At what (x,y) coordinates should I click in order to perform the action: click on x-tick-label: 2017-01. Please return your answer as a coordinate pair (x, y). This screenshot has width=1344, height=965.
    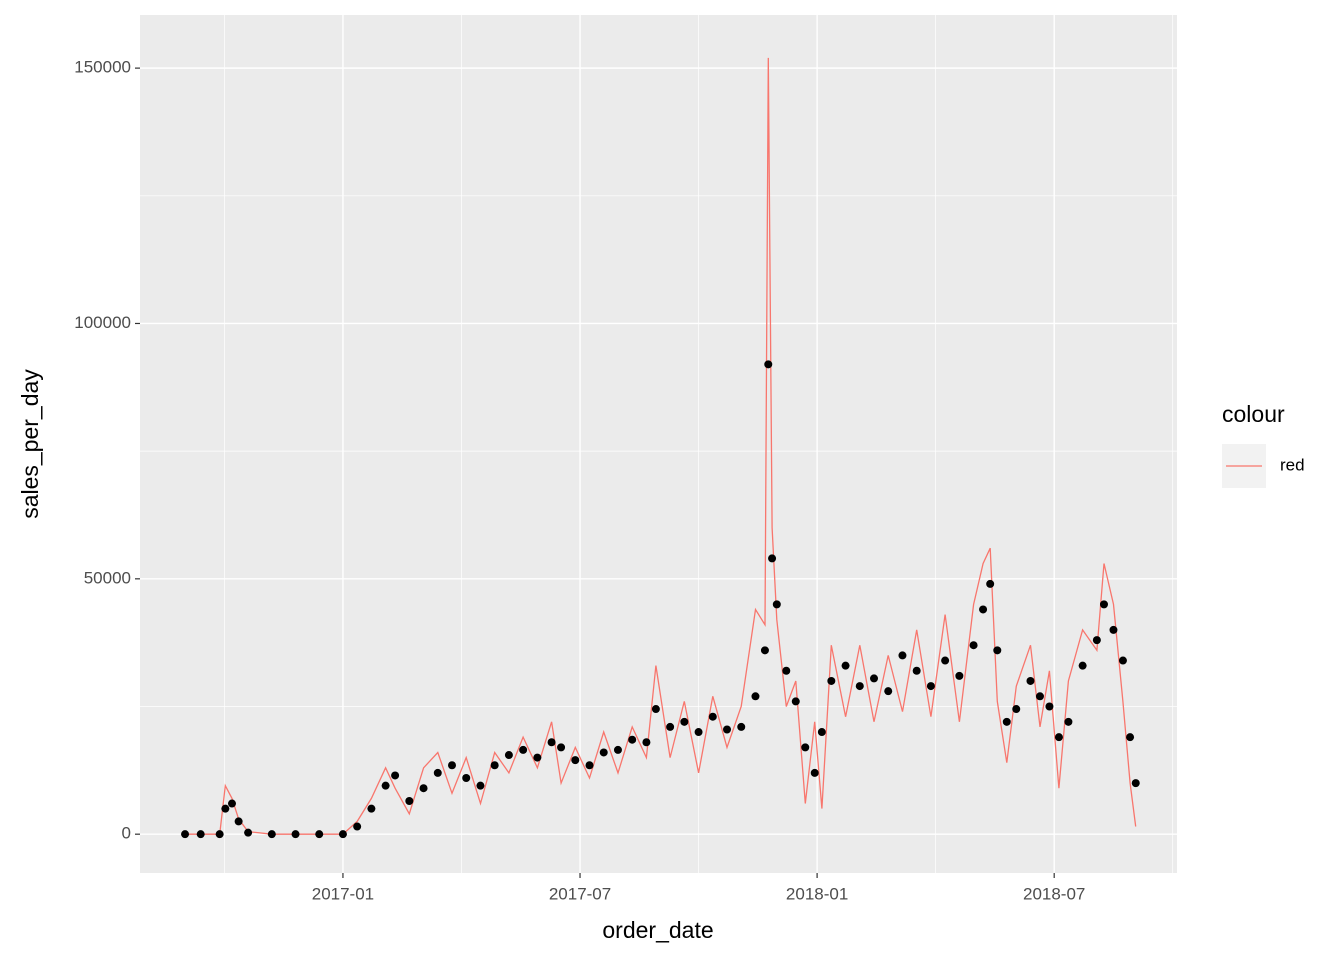
    Looking at the image, I should click on (343, 893).